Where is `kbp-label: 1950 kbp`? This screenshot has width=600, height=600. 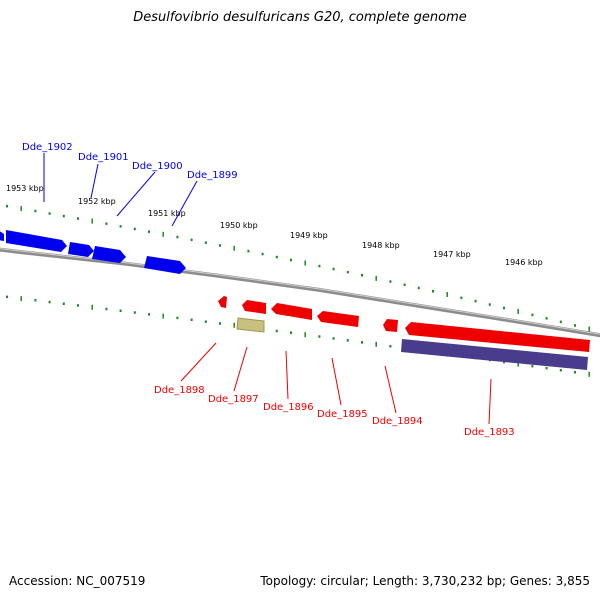
kbp-label: 1950 kbp is located at coordinates (239, 225).